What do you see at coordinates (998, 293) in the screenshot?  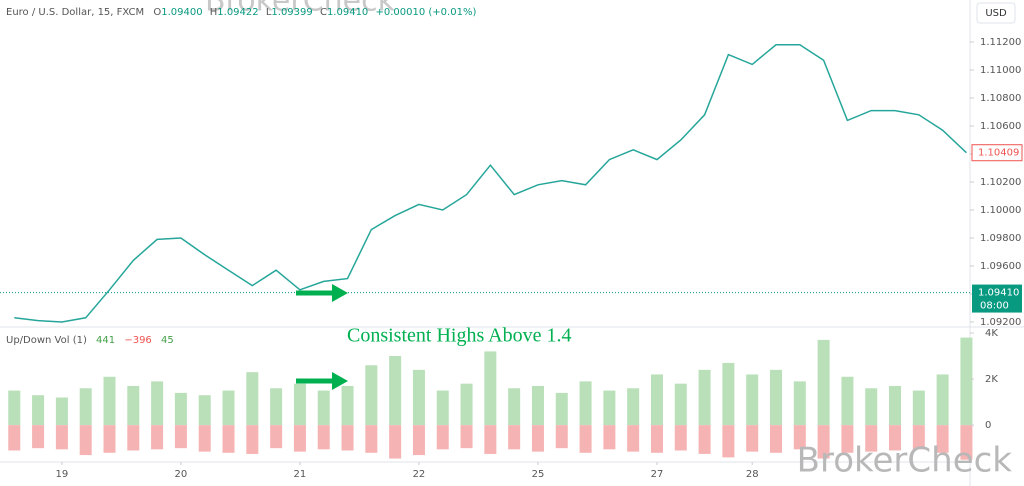 I see `current-price-label: 1.09410` at bounding box center [998, 293].